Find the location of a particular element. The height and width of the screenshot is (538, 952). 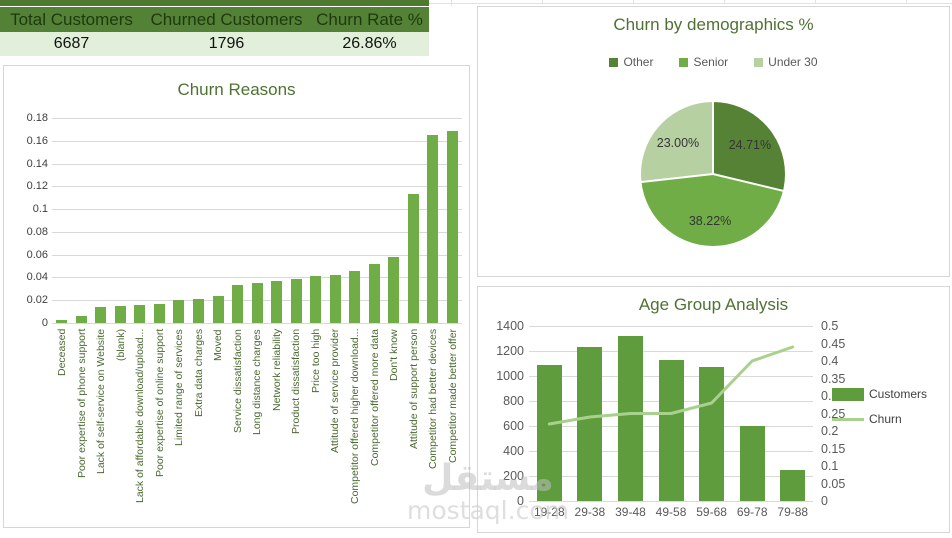

category-label: Lack of self-service on Website is located at coordinates (101, 402).